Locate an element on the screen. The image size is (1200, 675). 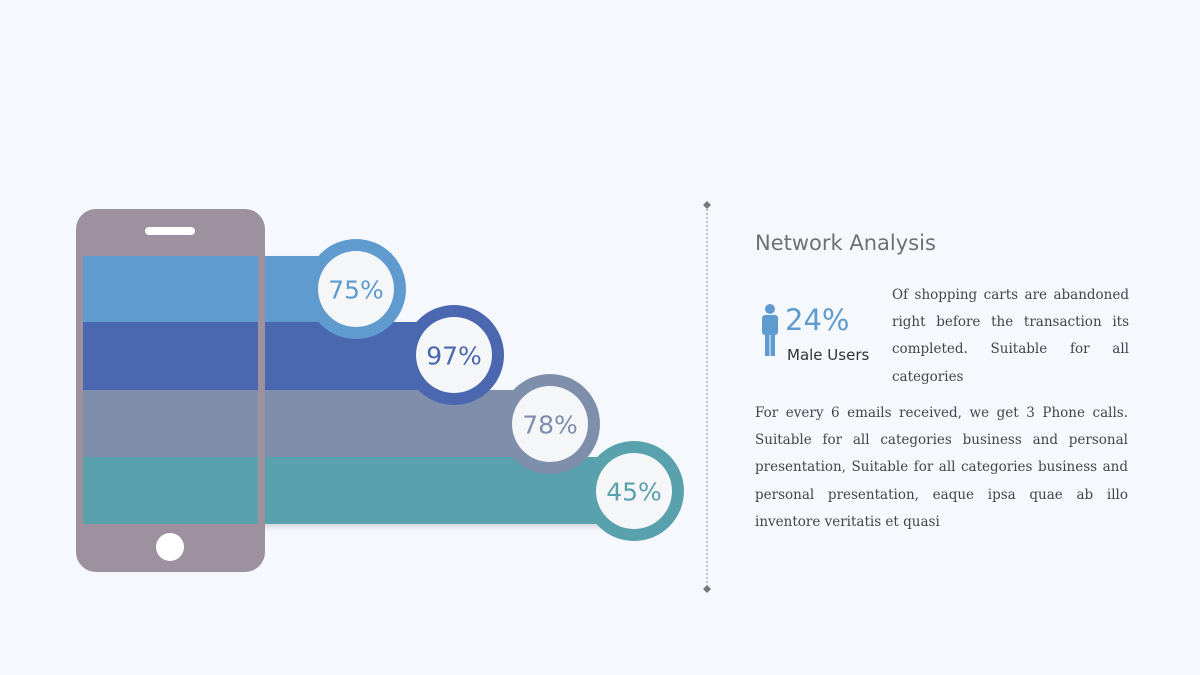
percent-label: 75% is located at coordinates (356, 290).